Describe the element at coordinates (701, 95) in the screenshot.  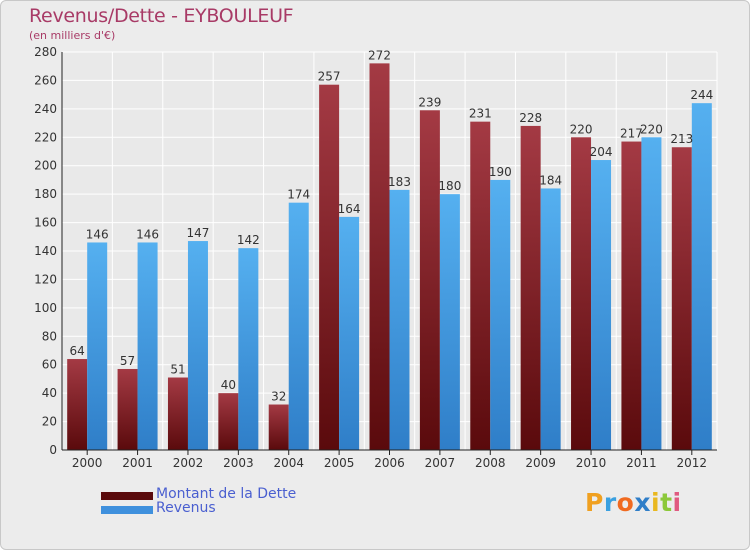
I see `data-label-revenus: 244` at that location.